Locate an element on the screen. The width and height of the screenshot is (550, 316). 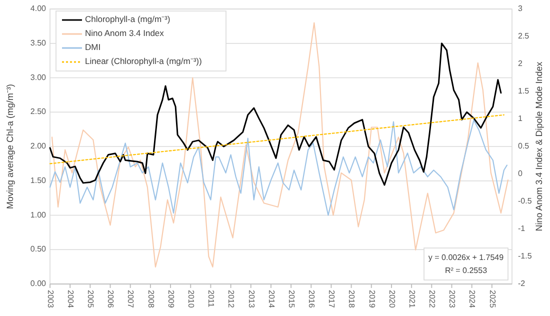
y-tick-label: 3.00 is located at coordinates (38, 77).